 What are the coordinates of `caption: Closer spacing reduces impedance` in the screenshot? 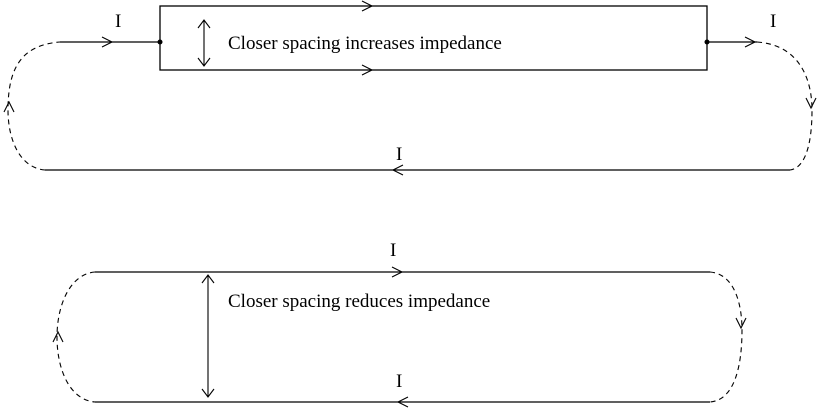 It's located at (359, 301).